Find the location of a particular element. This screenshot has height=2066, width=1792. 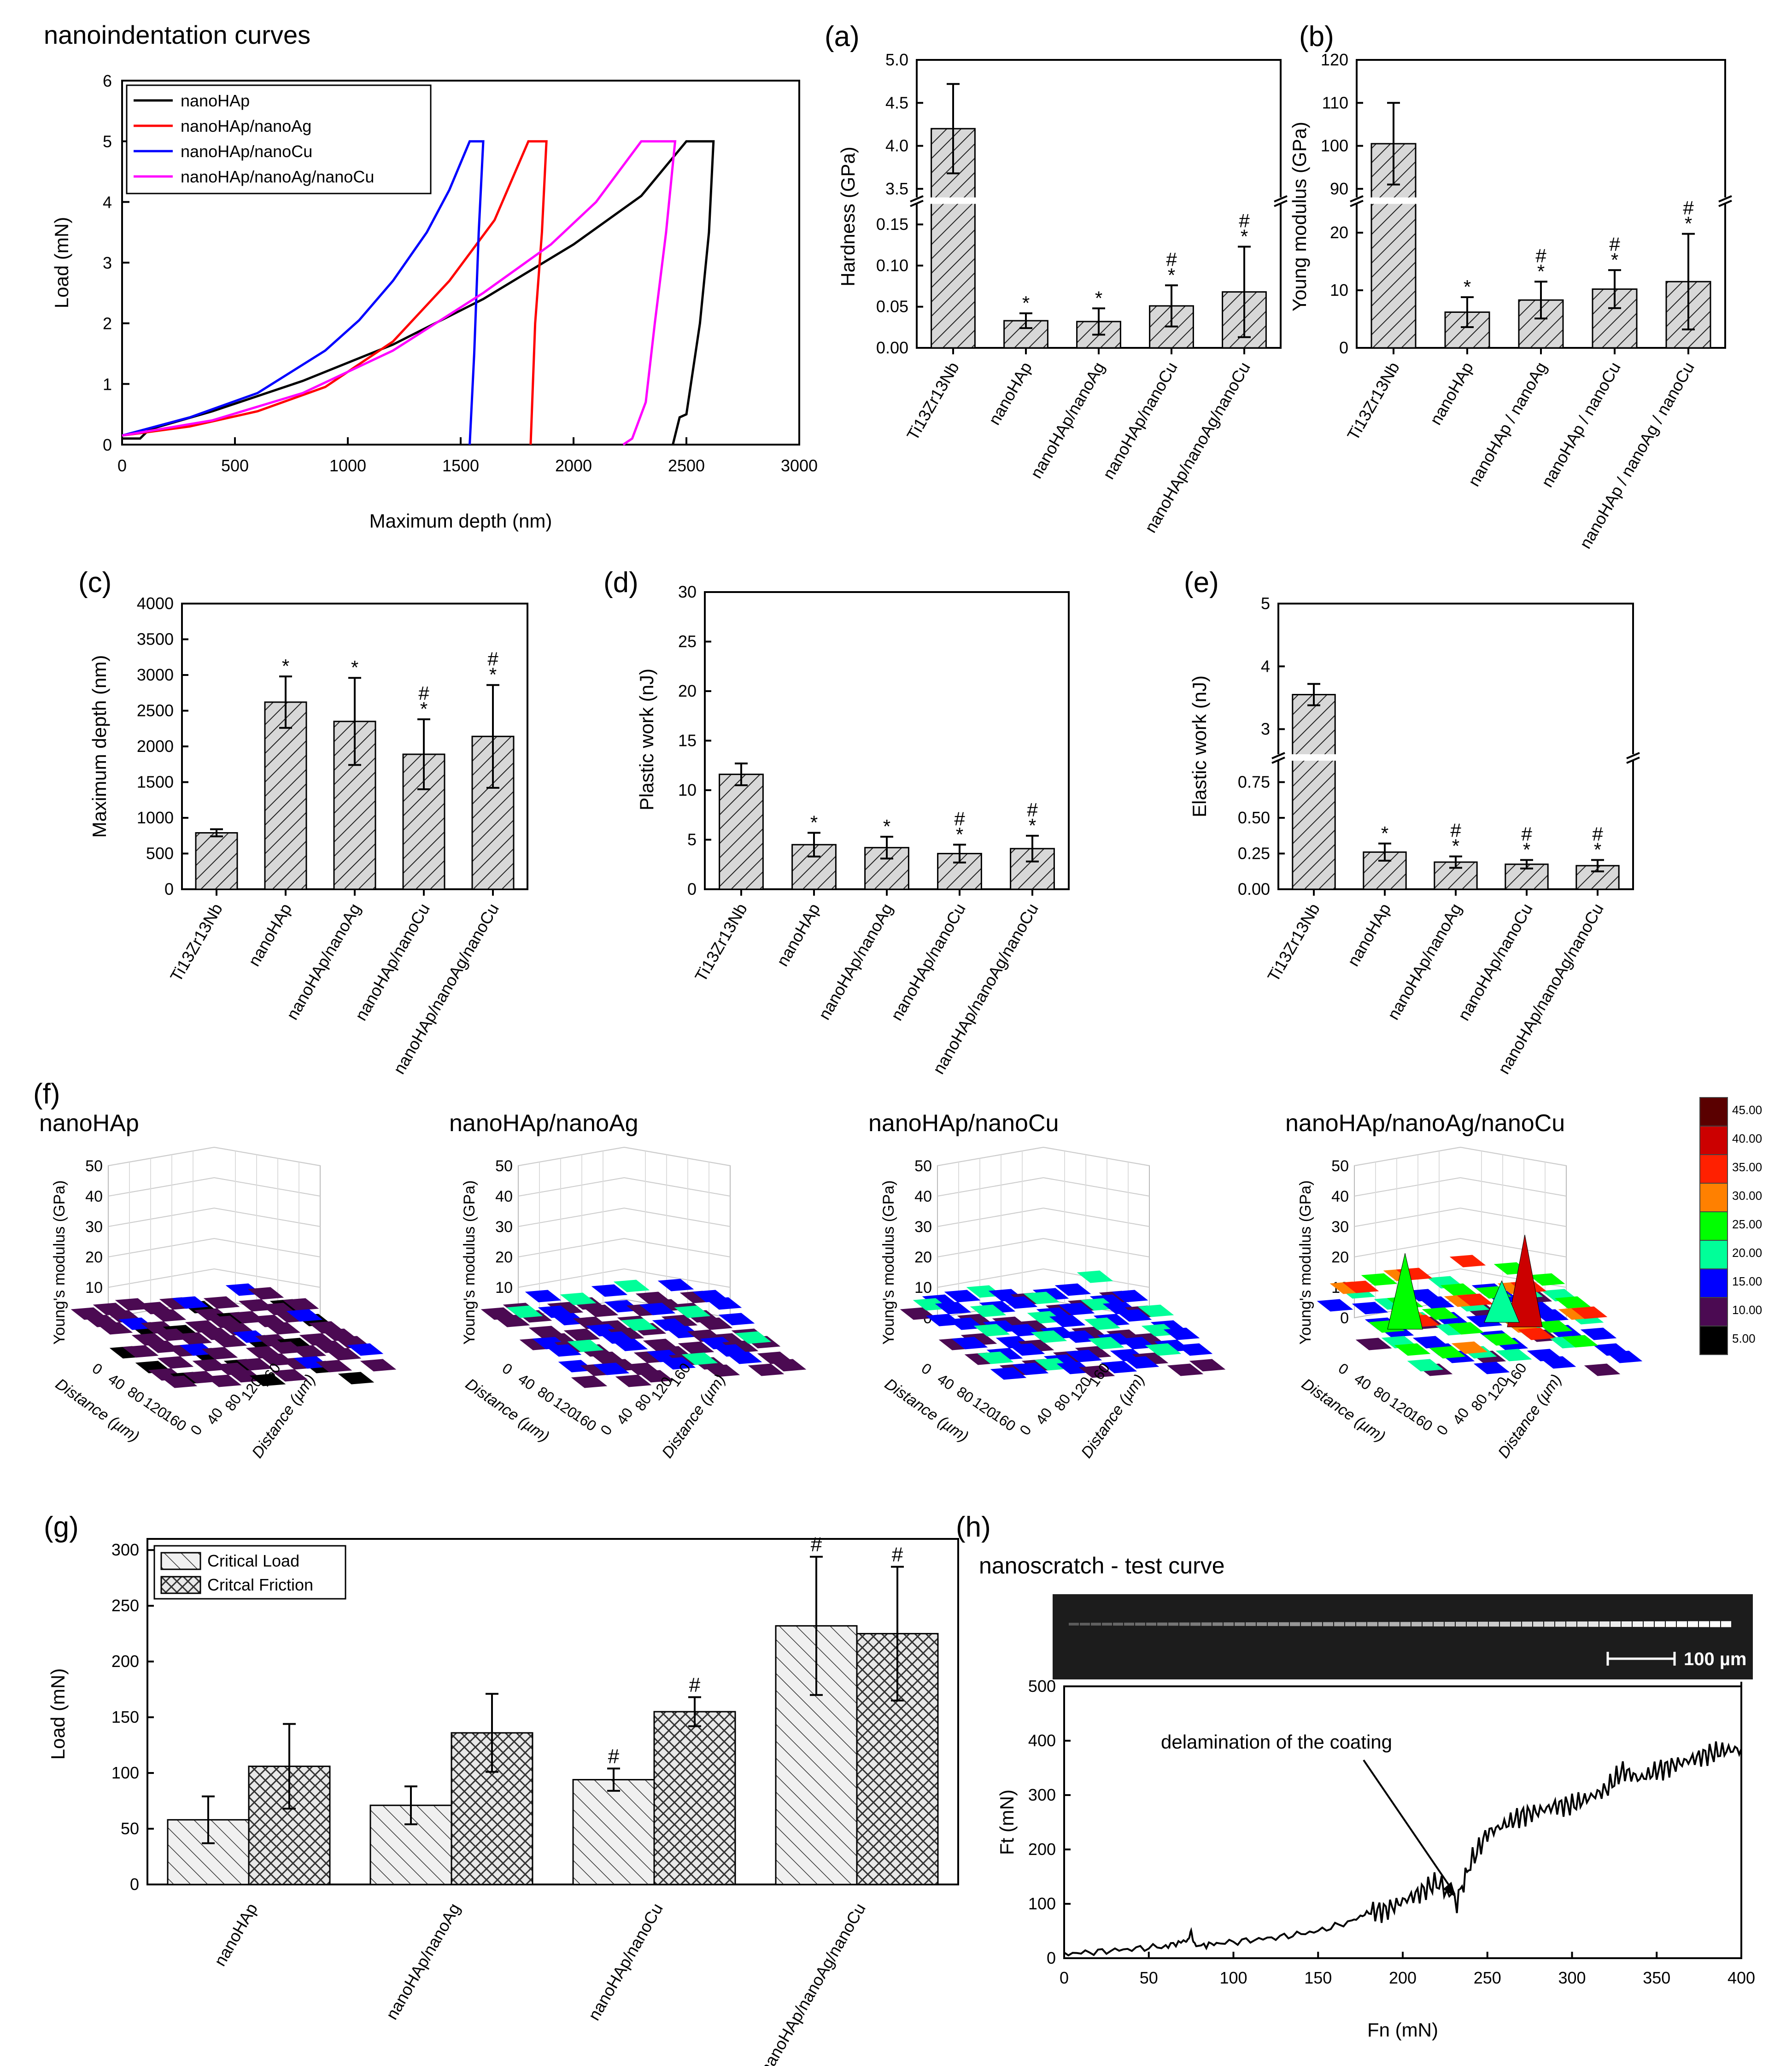

critical-load-category-label: nanoHAp is located at coordinates (235, 1935).